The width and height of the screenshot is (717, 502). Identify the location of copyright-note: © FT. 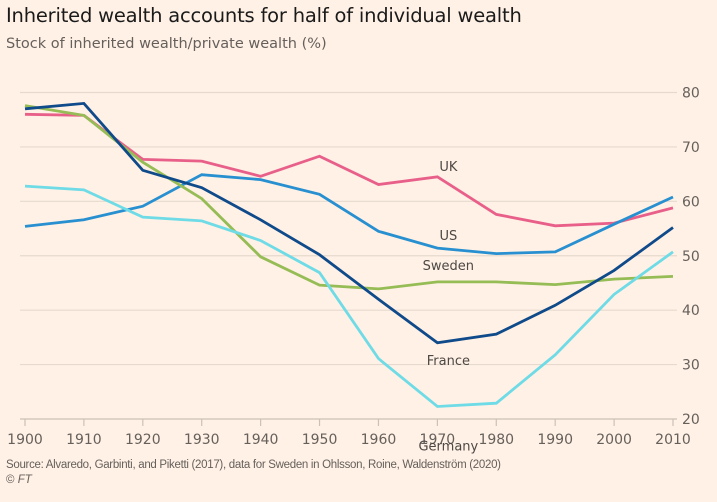
(19, 480).